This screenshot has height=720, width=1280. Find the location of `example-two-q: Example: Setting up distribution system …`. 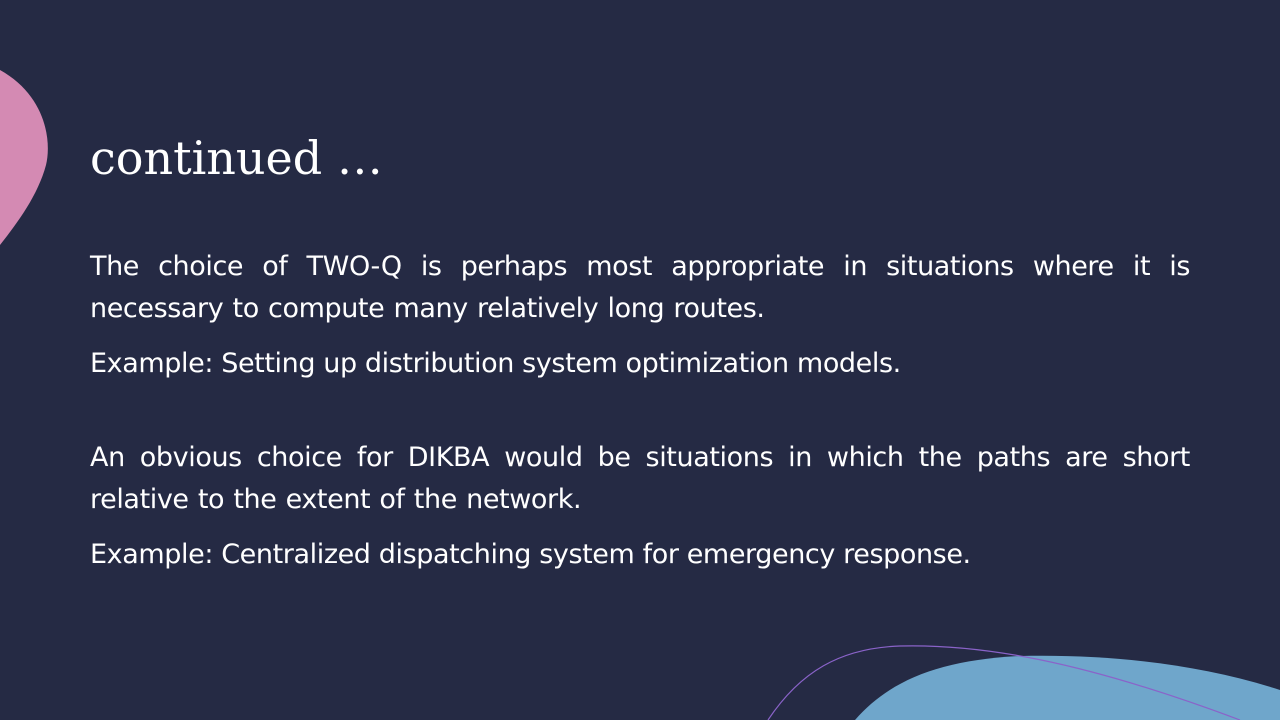

example-two-q: Example: Setting up distribution system … is located at coordinates (495, 363).